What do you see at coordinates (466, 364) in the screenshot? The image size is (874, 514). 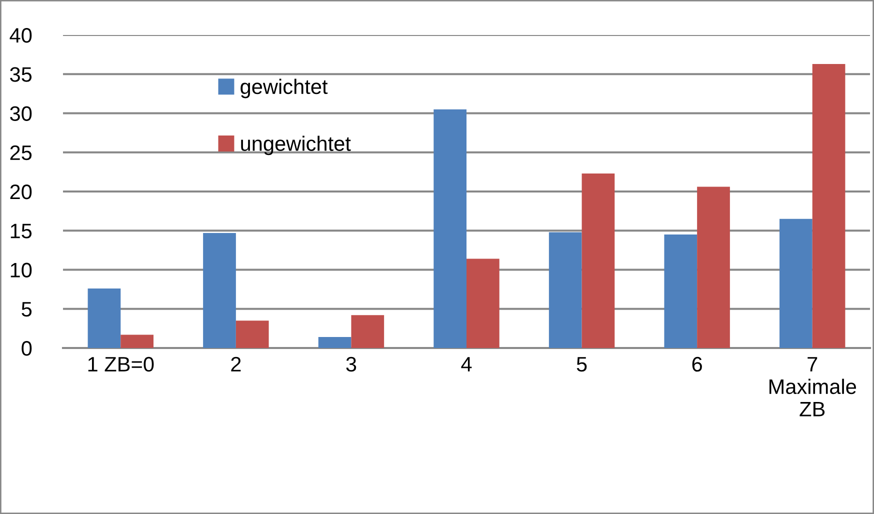 I see `x-tick-label: 4` at bounding box center [466, 364].